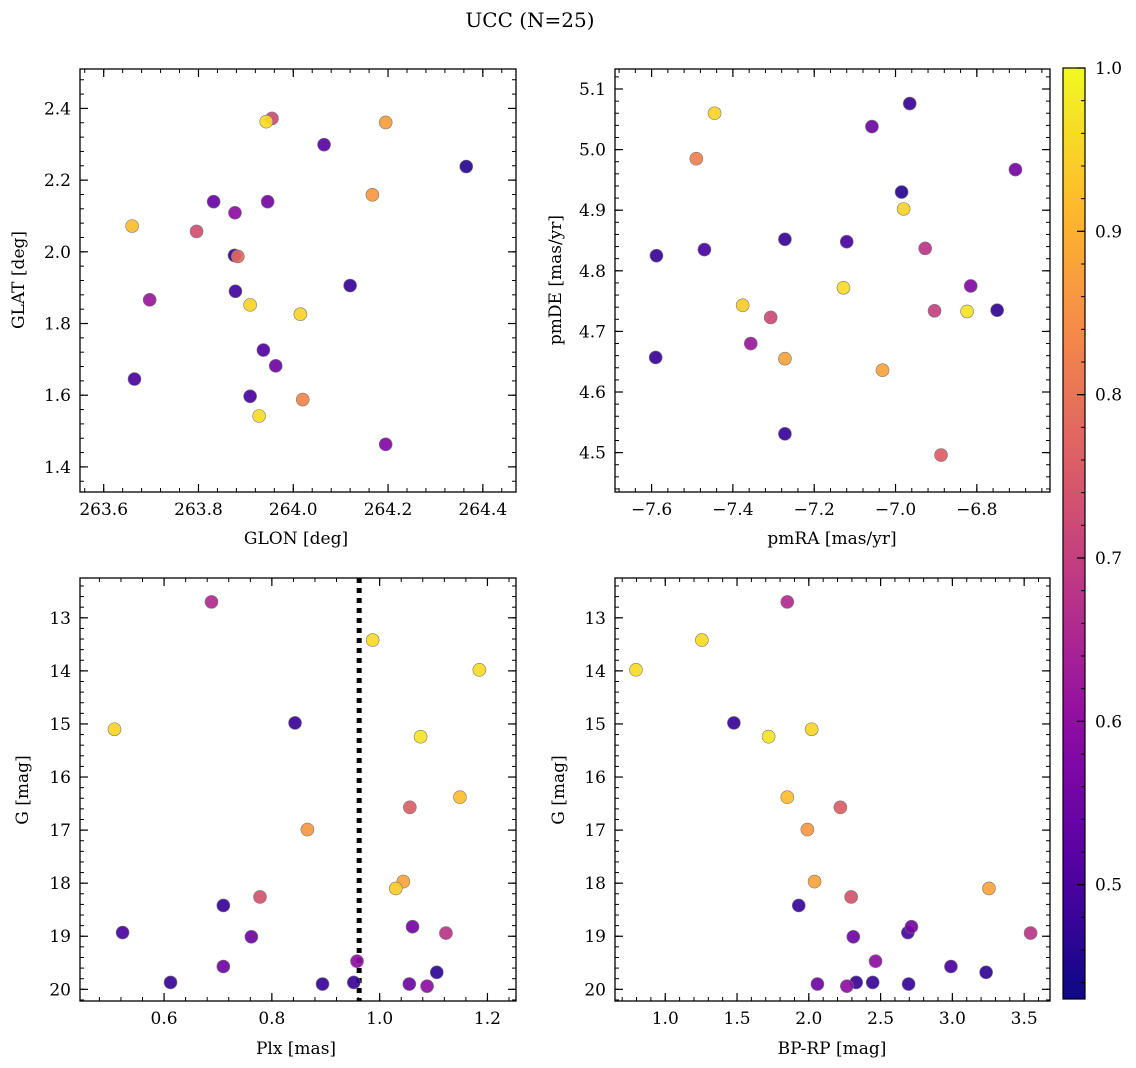 The height and width of the screenshot is (1068, 1136). Describe the element at coordinates (556, 280) in the screenshot. I see `y-axis-label-pmde: pmDE [mas/yr]` at that location.